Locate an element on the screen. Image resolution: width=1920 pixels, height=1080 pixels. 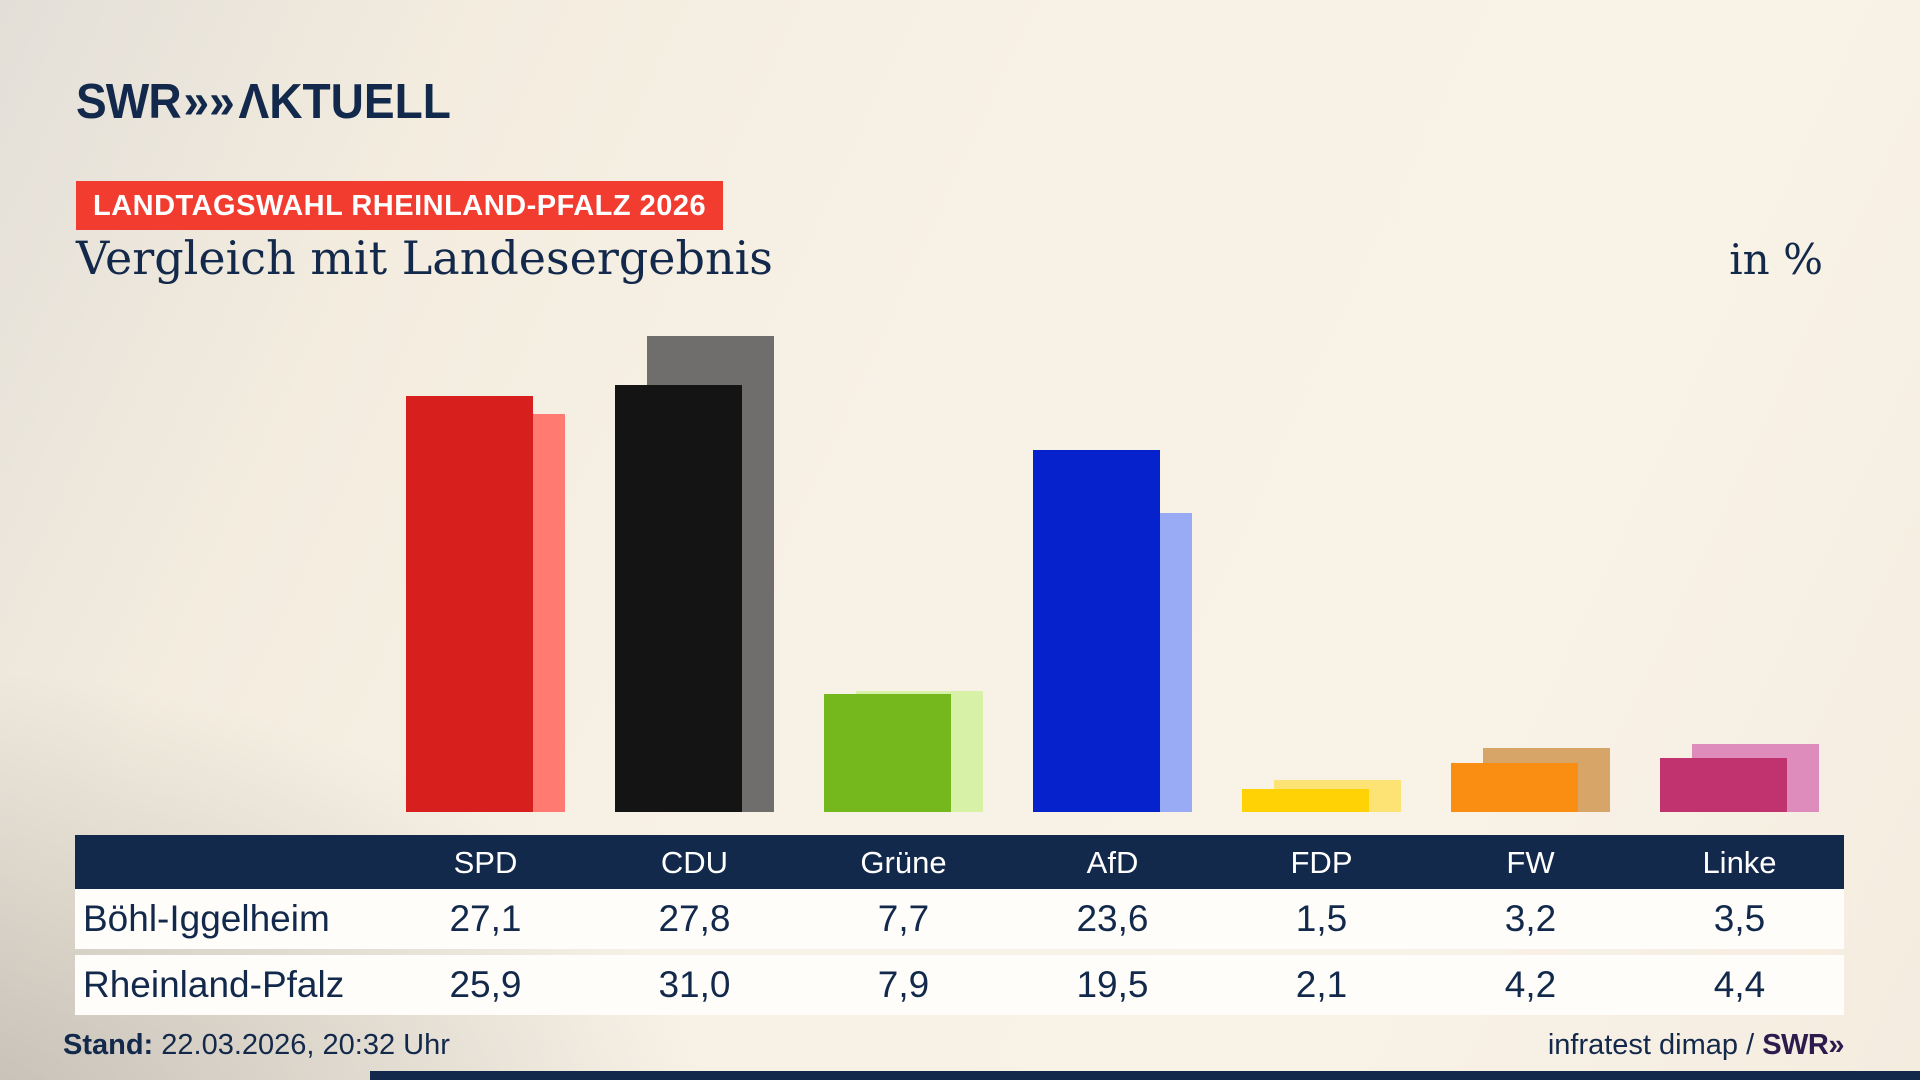
column-header-afd: AfD is located at coordinates (1112, 862).